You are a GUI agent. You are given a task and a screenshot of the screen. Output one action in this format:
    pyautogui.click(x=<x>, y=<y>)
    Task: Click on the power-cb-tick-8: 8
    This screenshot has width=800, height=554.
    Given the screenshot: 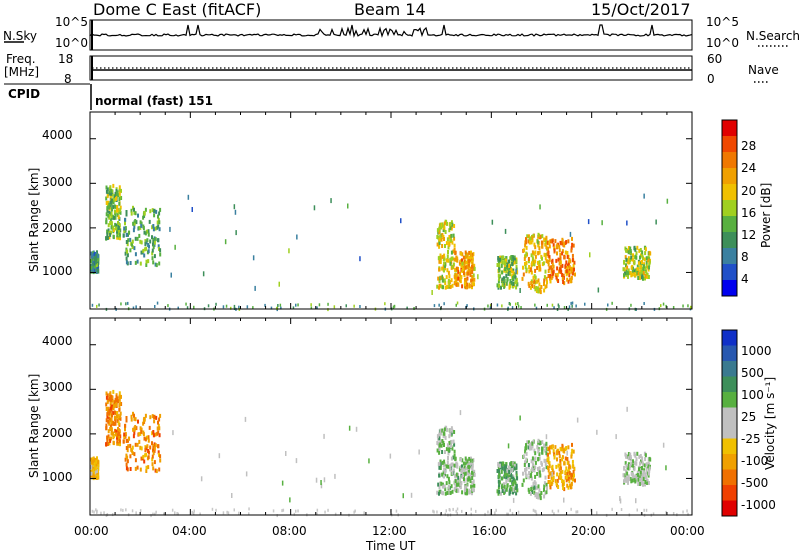 What is the action you would take?
    pyautogui.click(x=745, y=257)
    